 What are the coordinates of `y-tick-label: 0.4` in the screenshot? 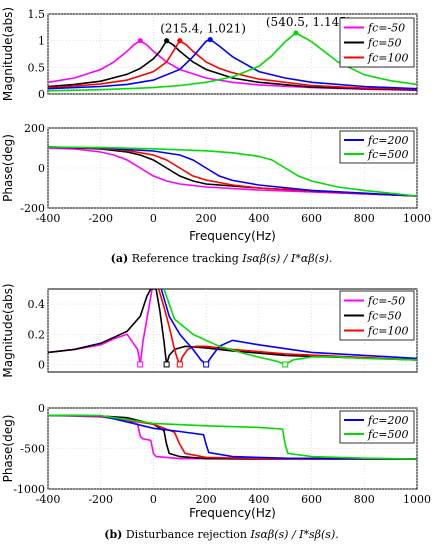 It's located at (37, 304).